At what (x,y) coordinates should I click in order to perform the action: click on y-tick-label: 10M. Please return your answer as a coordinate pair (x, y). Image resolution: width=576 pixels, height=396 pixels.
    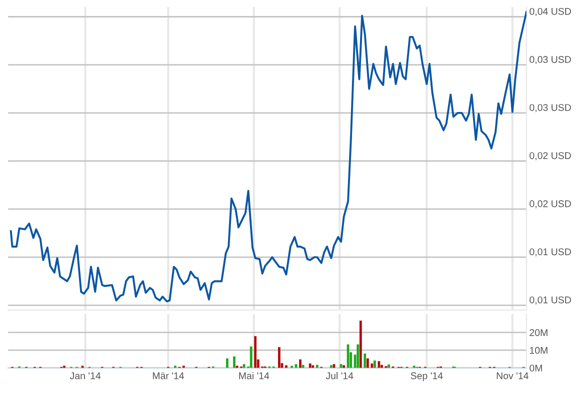
    Looking at the image, I should click on (539, 350).